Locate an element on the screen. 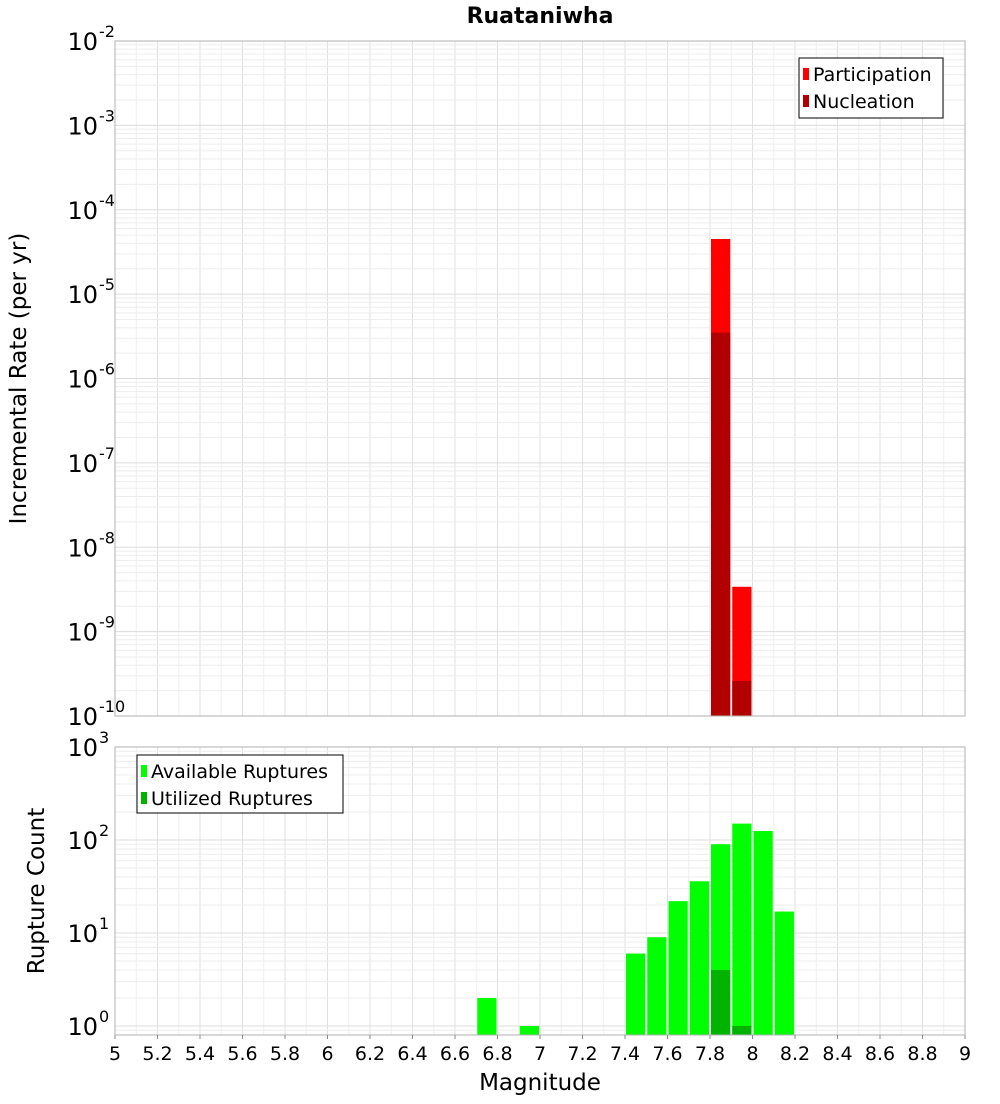 This screenshot has height=1104, width=1000. x-tick-label: 6.6 is located at coordinates (455, 1054).